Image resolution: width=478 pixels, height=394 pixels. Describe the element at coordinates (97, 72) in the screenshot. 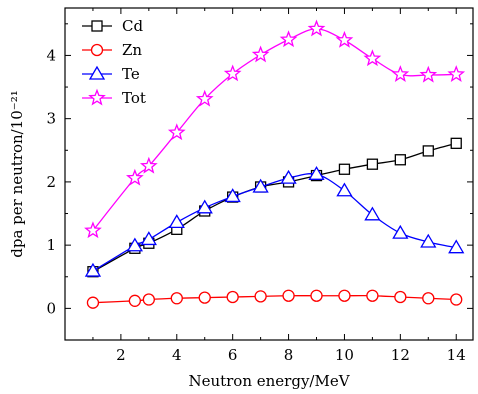

I see `legend-marker-te` at that location.